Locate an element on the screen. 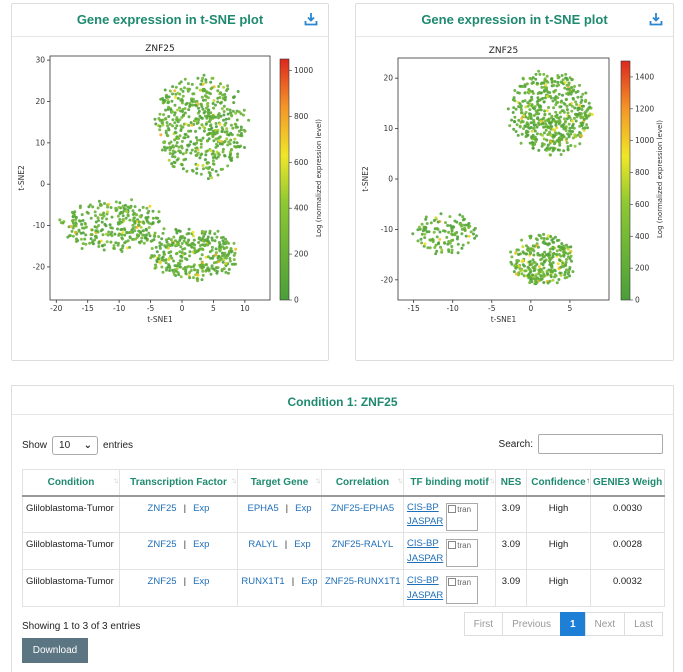 Image resolution: width=683 pixels, height=672 pixels. target-gene-link: RUNX1T1 is located at coordinates (263, 581).